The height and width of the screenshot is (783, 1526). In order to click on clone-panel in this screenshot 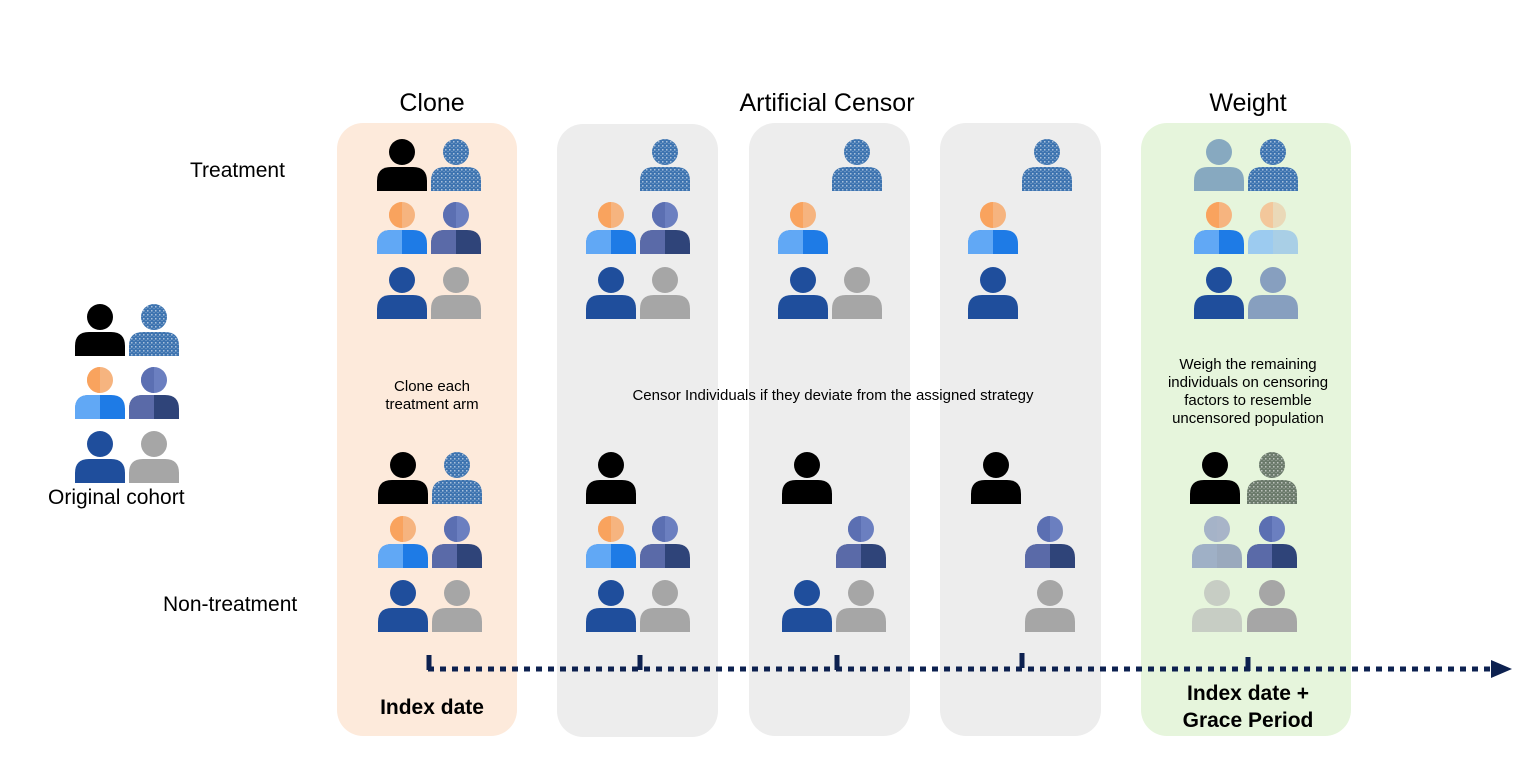, I will do `click(427, 429)`.